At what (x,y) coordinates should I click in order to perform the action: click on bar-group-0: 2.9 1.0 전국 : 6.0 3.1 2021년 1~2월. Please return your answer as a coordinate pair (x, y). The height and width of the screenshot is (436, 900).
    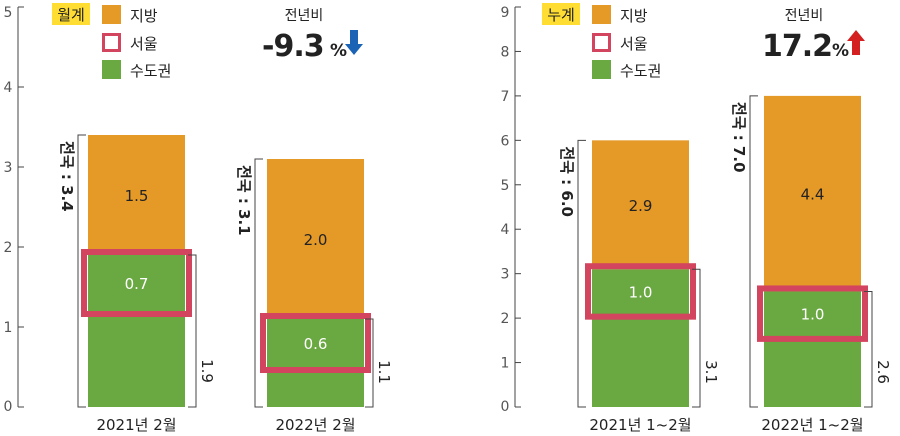
    Looking at the image, I should click on (639, 286).